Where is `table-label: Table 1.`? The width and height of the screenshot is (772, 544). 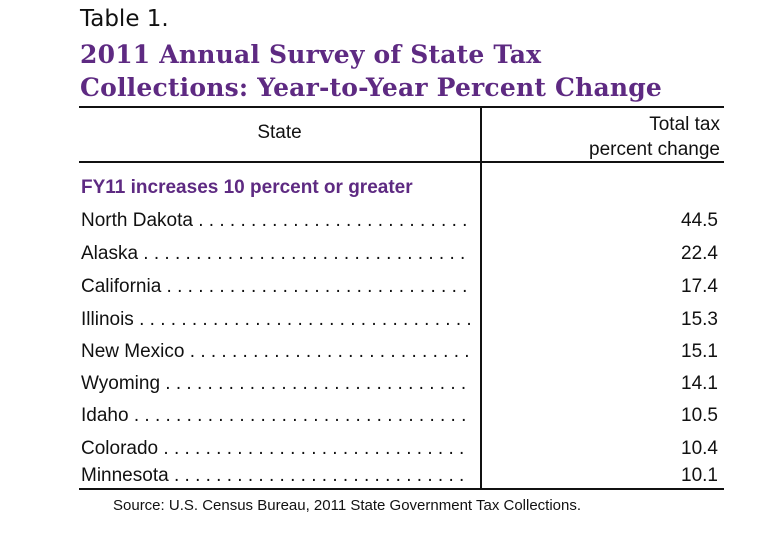
table-label: Table 1. is located at coordinates (124, 19).